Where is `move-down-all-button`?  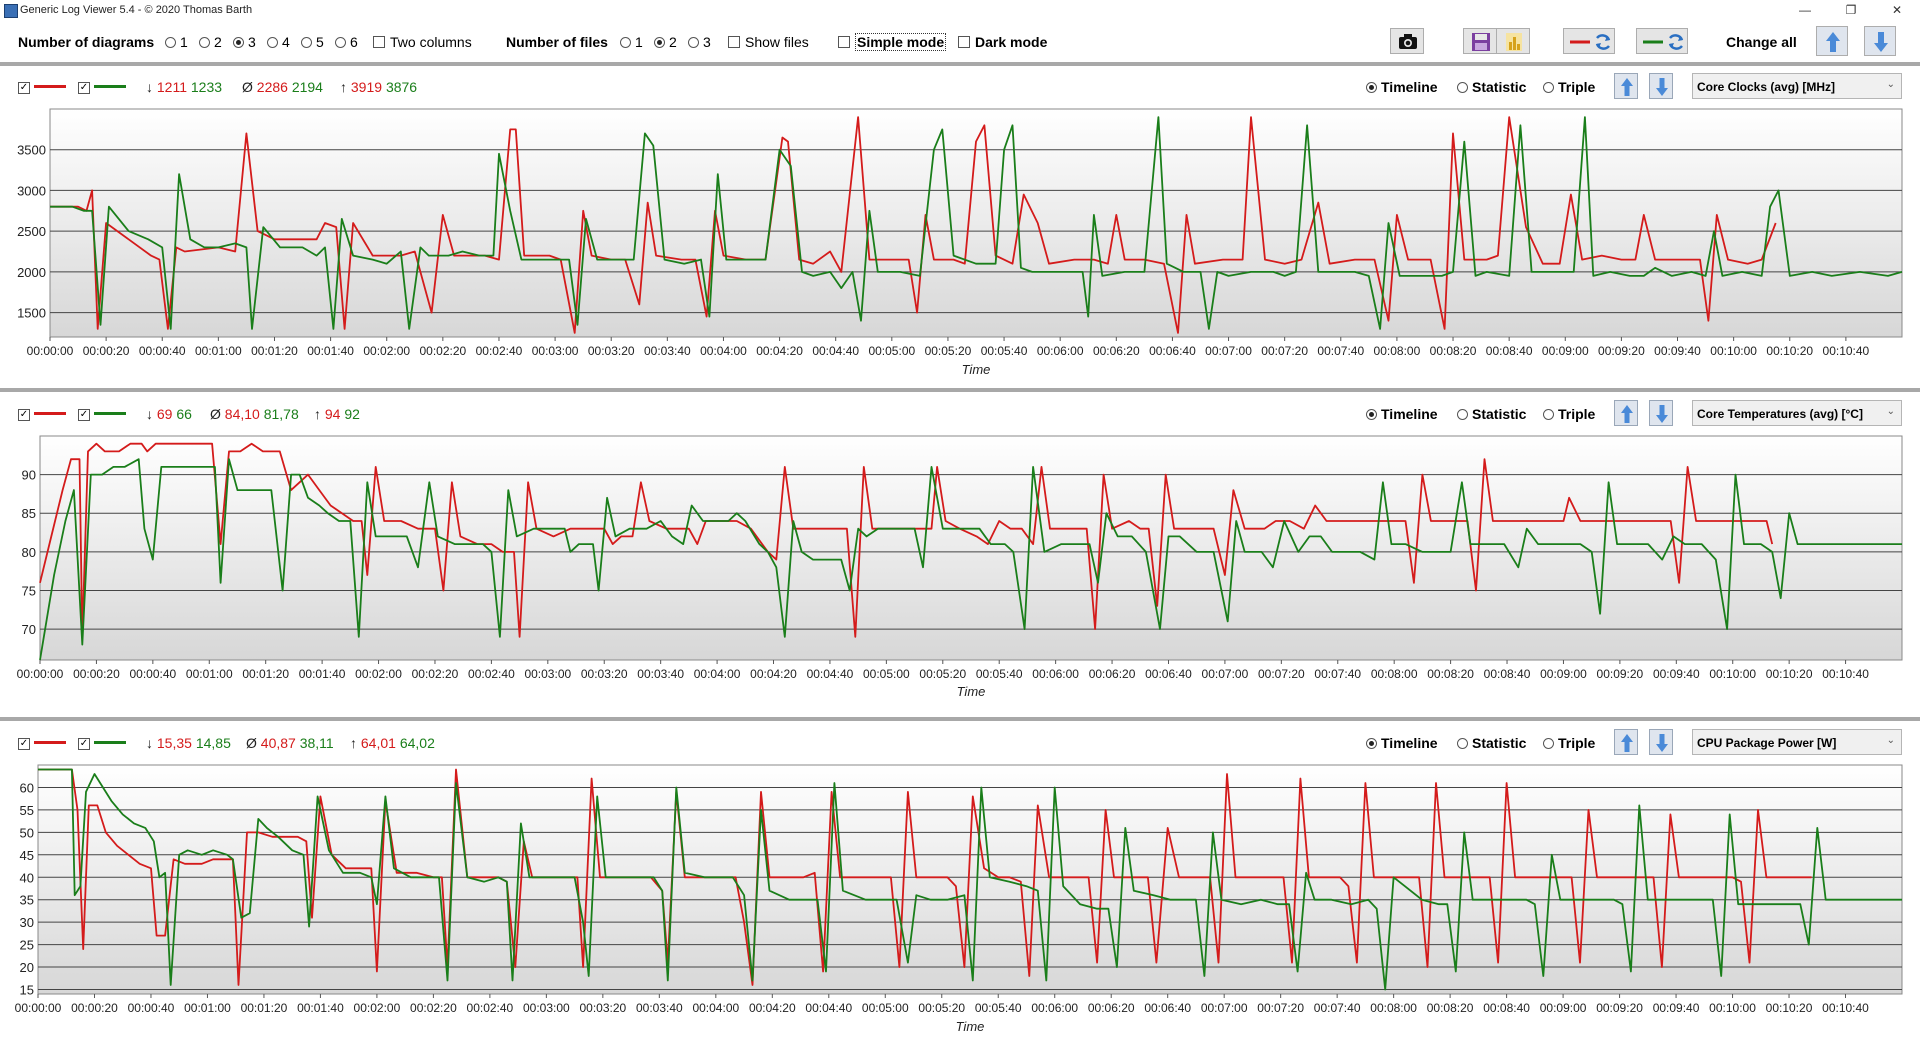 move-down-all-button is located at coordinates (1880, 41).